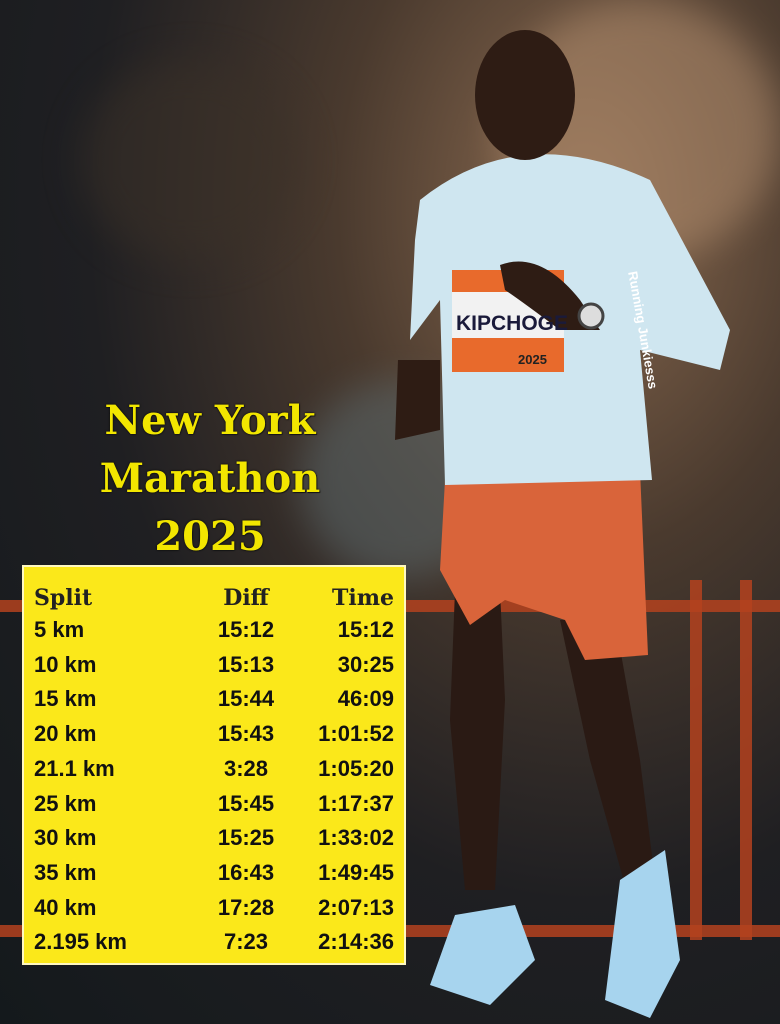 Image resolution: width=780 pixels, height=1024 pixels. I want to click on time-cell: 1:33:02, so click(356, 838).